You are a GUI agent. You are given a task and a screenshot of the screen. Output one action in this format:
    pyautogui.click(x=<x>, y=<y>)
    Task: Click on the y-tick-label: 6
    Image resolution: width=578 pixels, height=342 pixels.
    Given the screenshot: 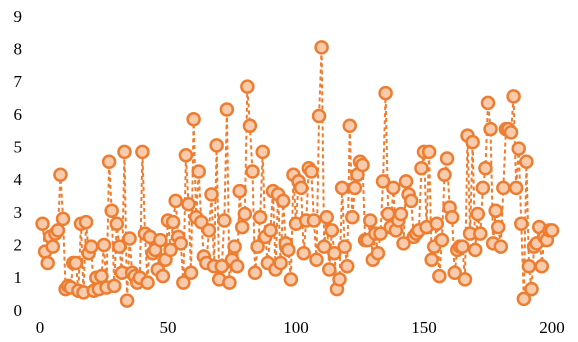 What is the action you would take?
    pyautogui.click(x=18, y=114)
    